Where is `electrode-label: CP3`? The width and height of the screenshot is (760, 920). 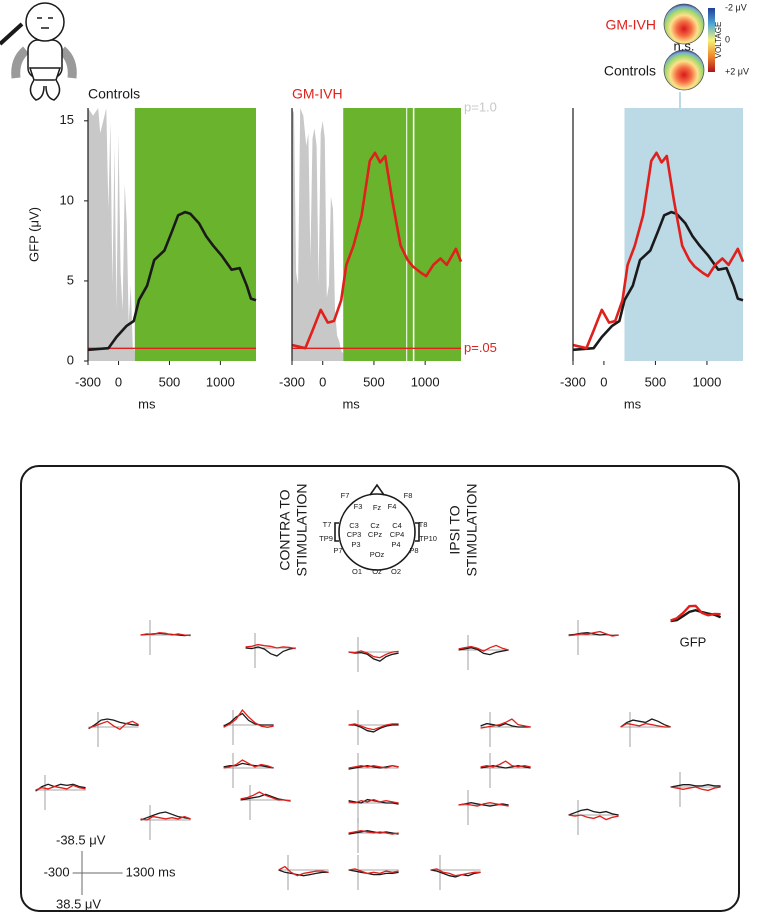 electrode-label: CP3 is located at coordinates (354, 534).